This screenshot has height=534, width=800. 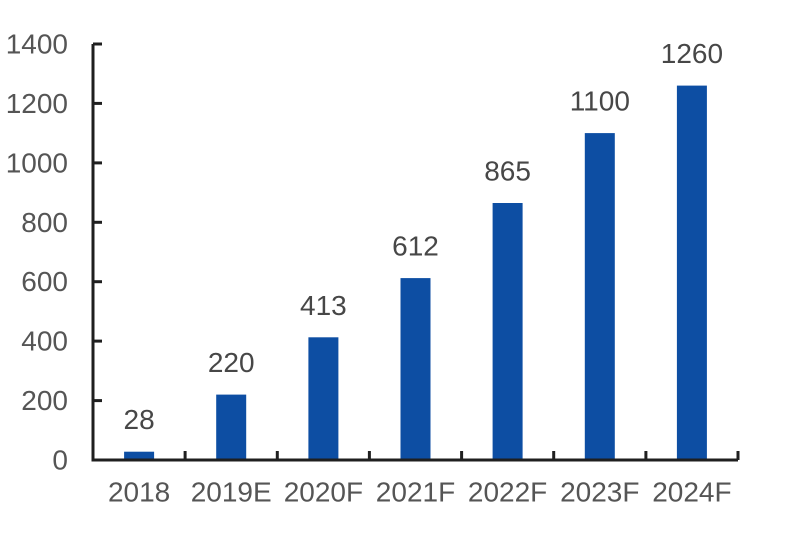 I want to click on svg-text: 2022F, so click(x=507, y=492).